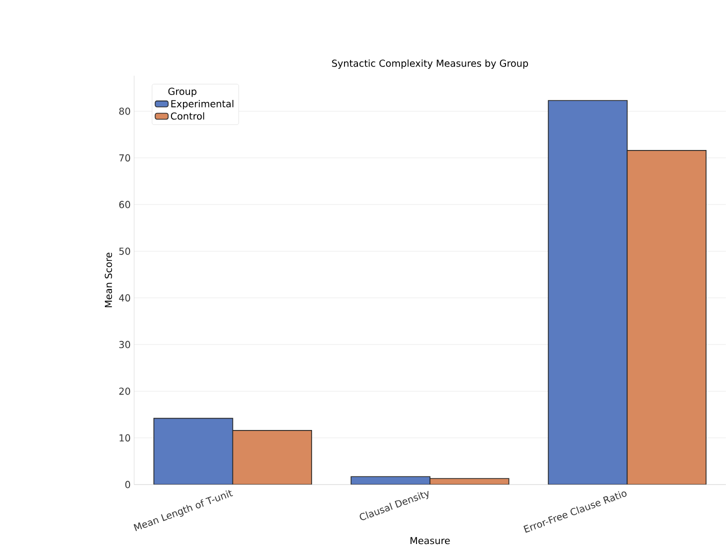 Image resolution: width=726 pixels, height=547 pixels. What do you see at coordinates (124, 111) in the screenshot?
I see `y-tick-label: 80` at bounding box center [124, 111].